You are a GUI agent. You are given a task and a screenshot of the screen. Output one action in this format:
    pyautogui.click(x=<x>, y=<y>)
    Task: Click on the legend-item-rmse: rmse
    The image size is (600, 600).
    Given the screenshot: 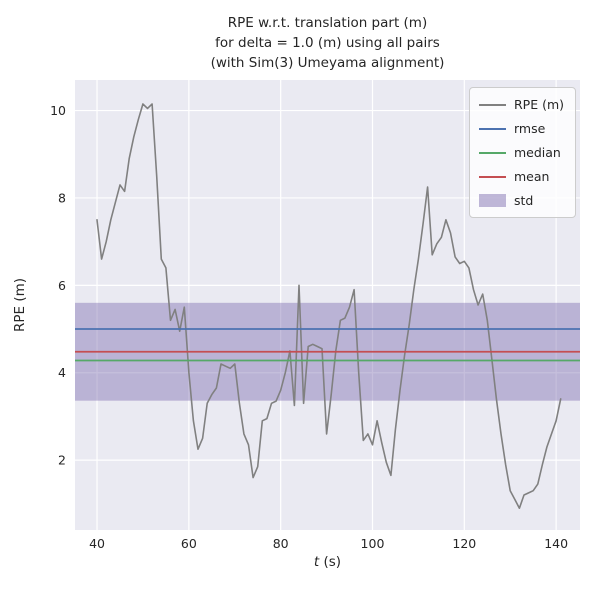 What is the action you would take?
    pyautogui.click(x=521, y=128)
    